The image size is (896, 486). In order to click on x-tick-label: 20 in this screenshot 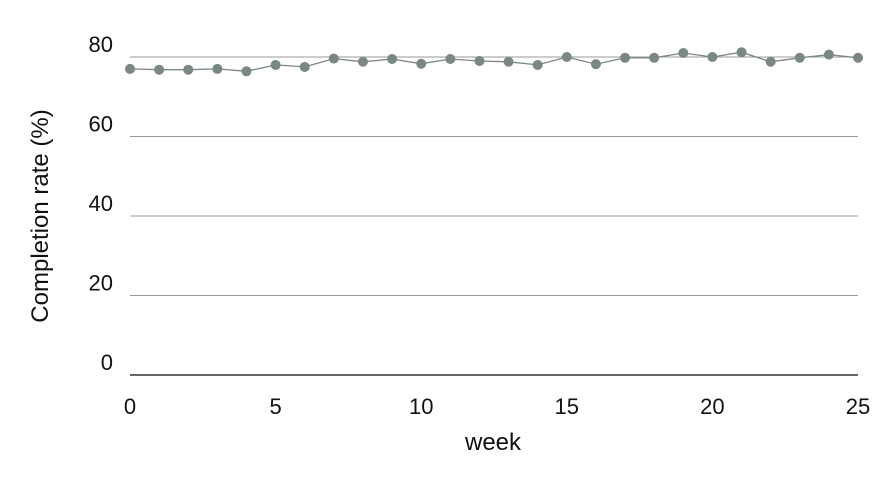, I will do `click(712, 406)`.